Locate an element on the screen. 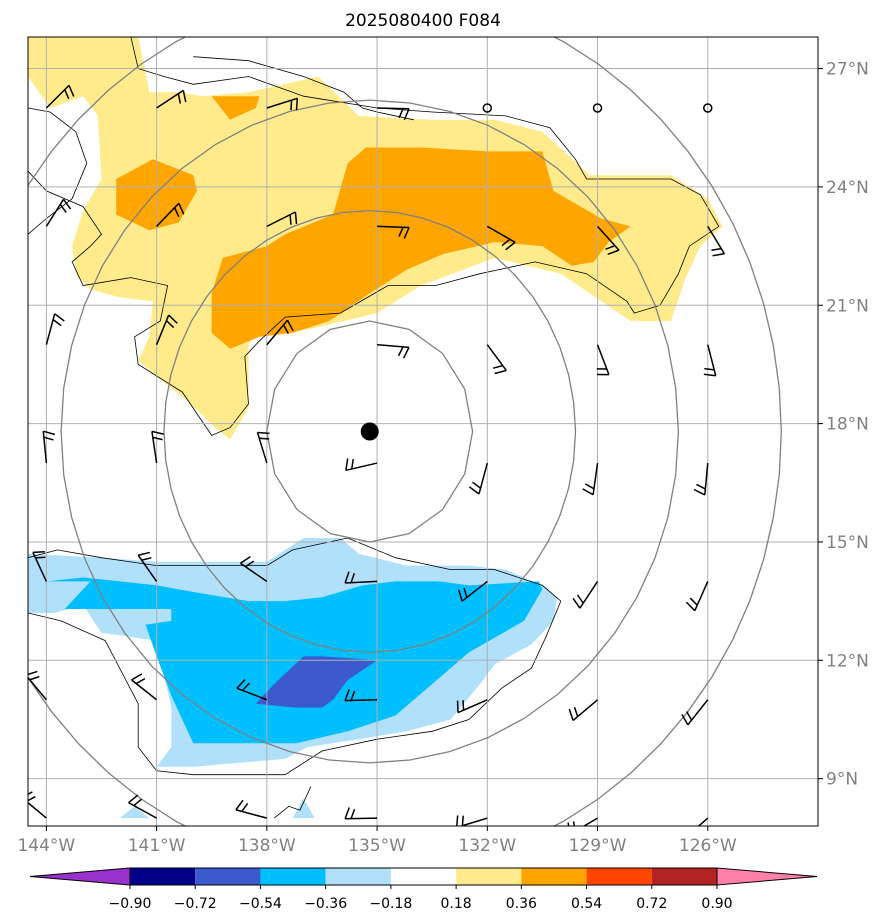  colorbar-tick-label-1: −0.72 is located at coordinates (195, 904).